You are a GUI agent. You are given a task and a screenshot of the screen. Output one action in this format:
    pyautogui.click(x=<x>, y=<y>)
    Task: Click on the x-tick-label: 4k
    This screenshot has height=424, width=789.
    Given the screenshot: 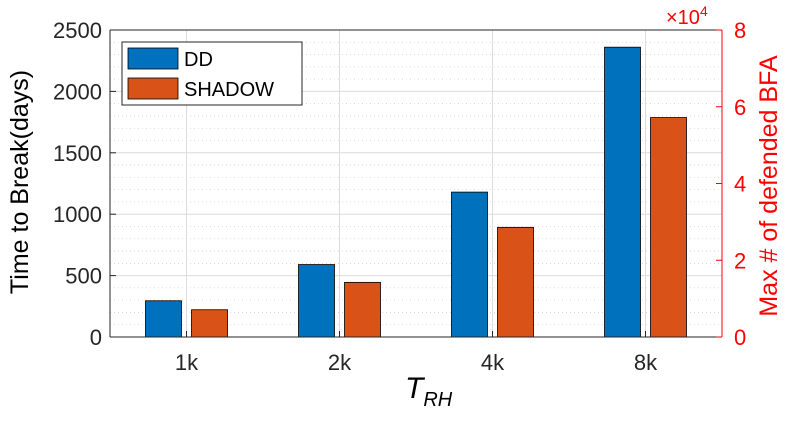 What is the action you would take?
    pyautogui.click(x=493, y=362)
    